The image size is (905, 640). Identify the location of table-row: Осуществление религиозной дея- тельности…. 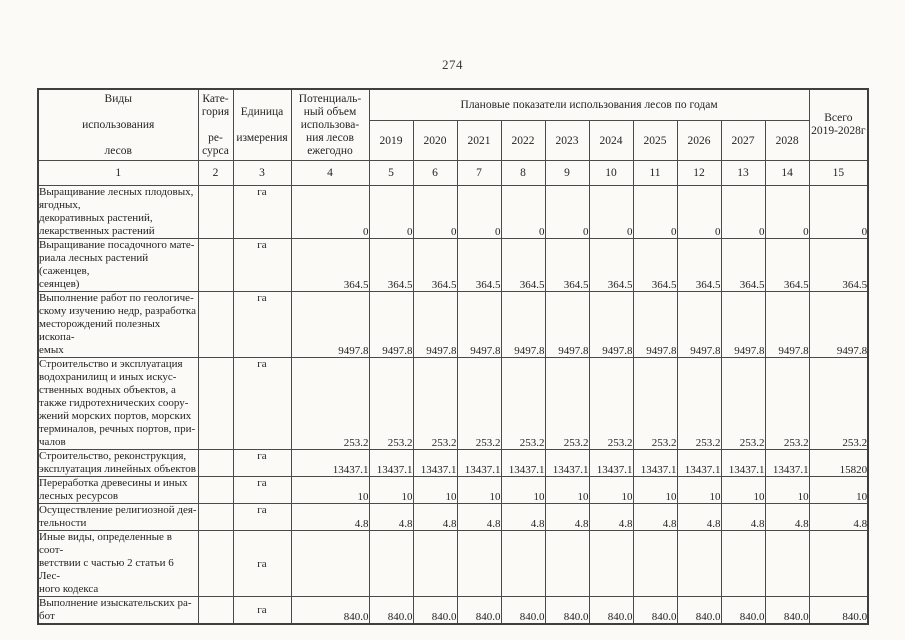
(453, 517).